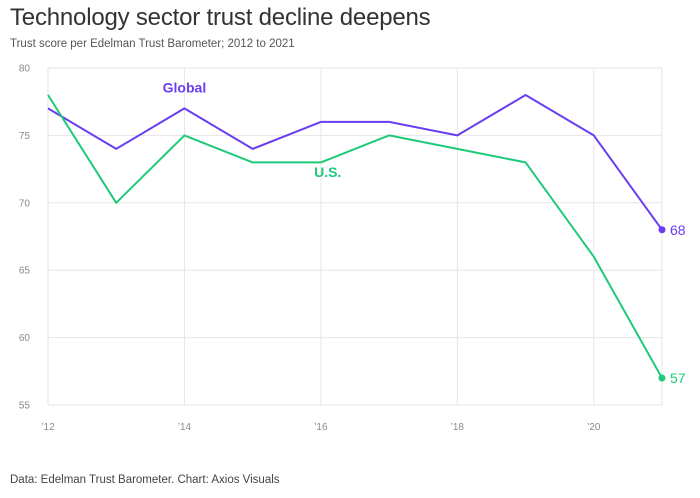  What do you see at coordinates (25, 338) in the screenshot?
I see `y-tick-label: 60` at bounding box center [25, 338].